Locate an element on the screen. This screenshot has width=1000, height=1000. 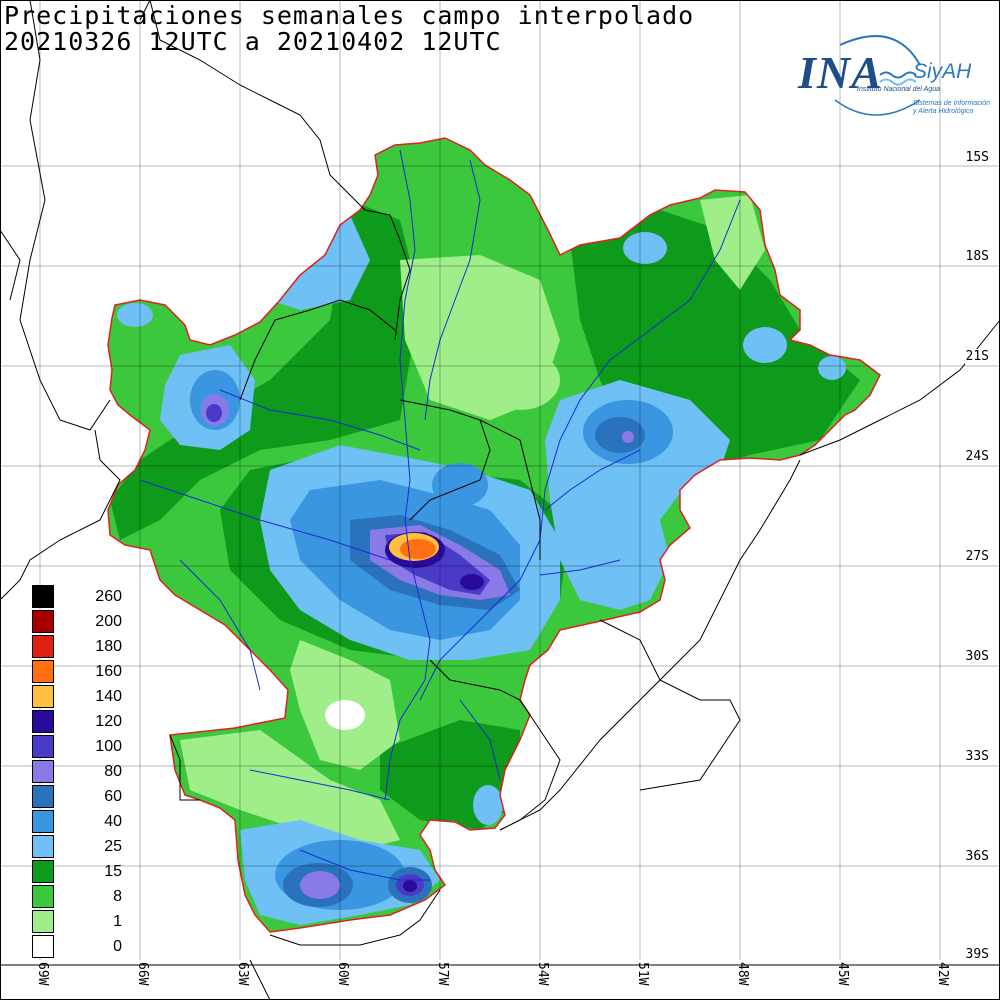
lon-label: 69W is located at coordinates (42, 974).